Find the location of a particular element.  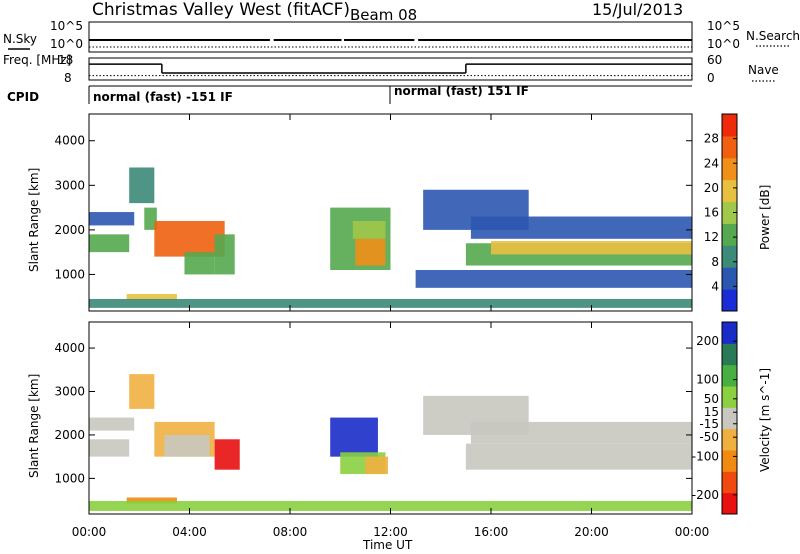

cpid-segment-2: normal (fast) 151 IF is located at coordinates (461, 91).